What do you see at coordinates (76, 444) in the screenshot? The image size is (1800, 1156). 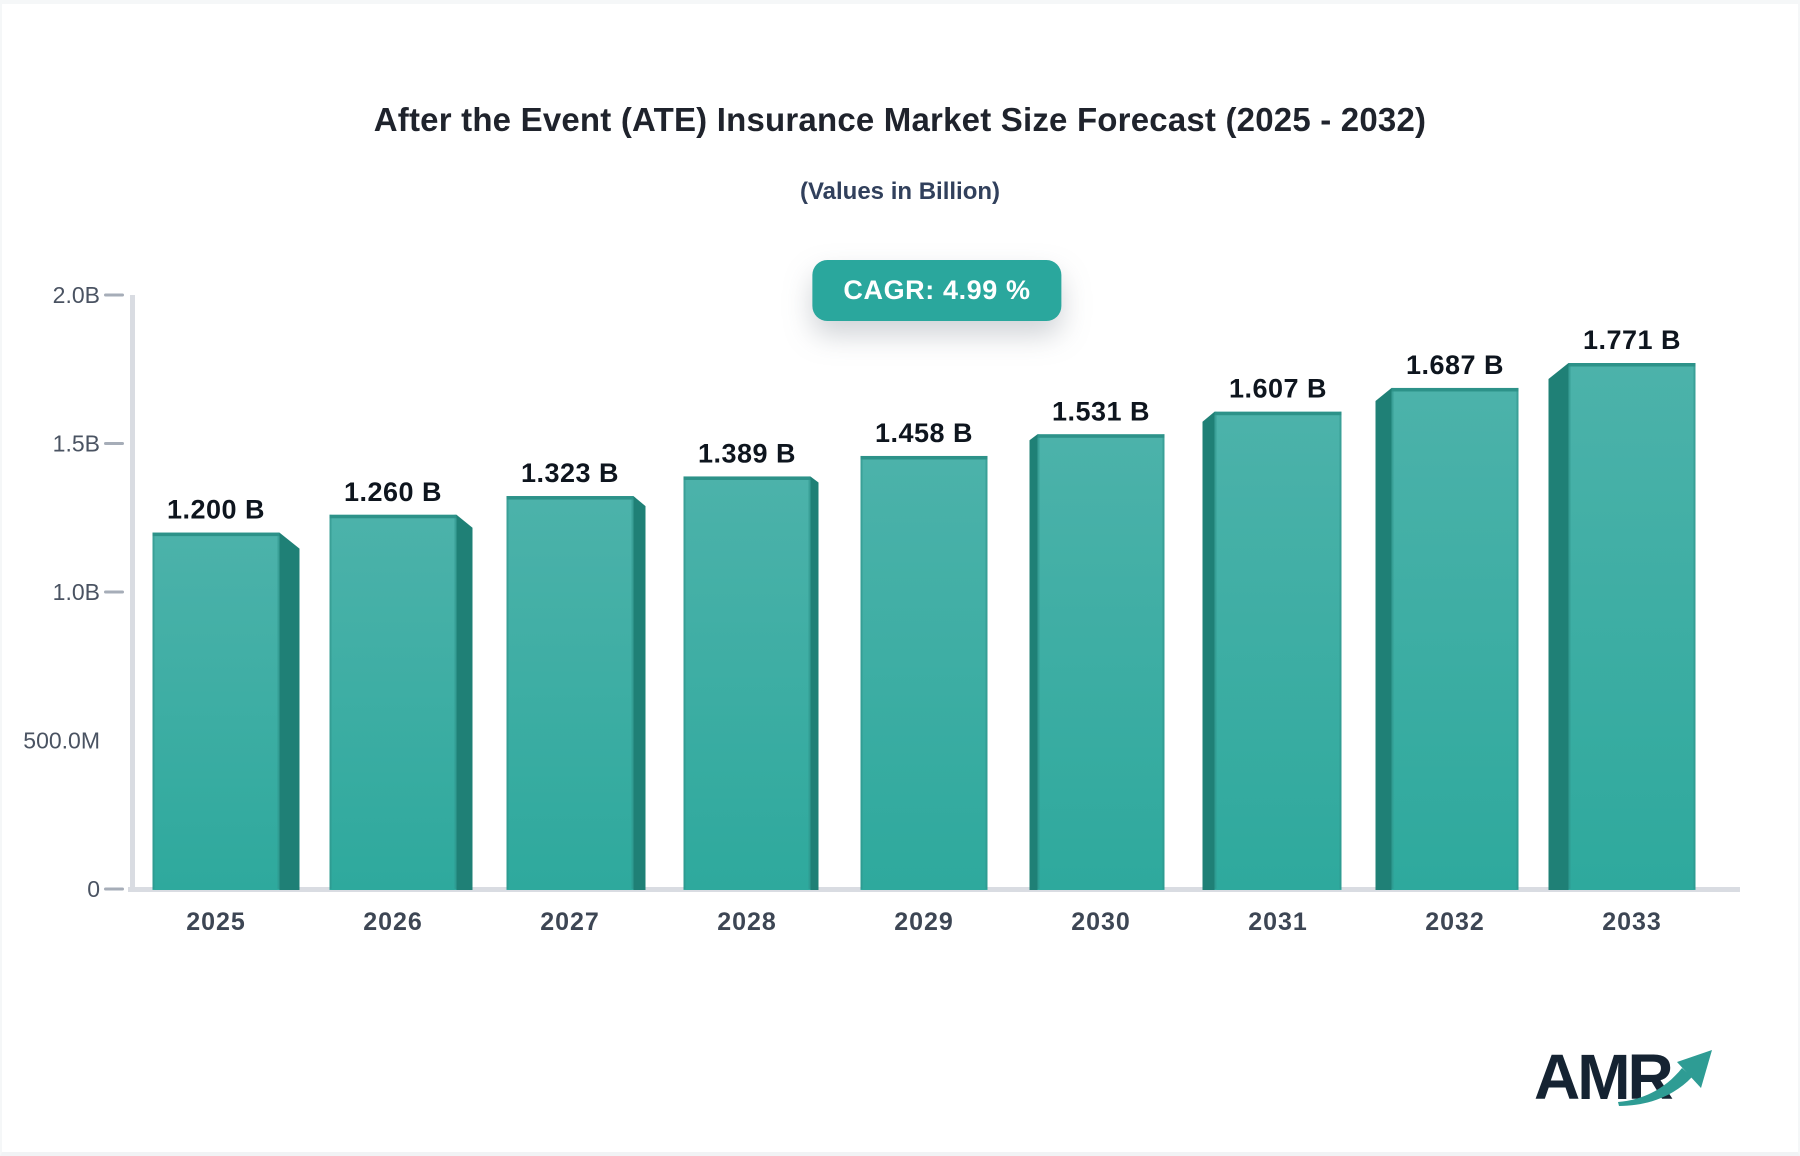 I see `y-tick-label: 1.5B` at bounding box center [76, 444].